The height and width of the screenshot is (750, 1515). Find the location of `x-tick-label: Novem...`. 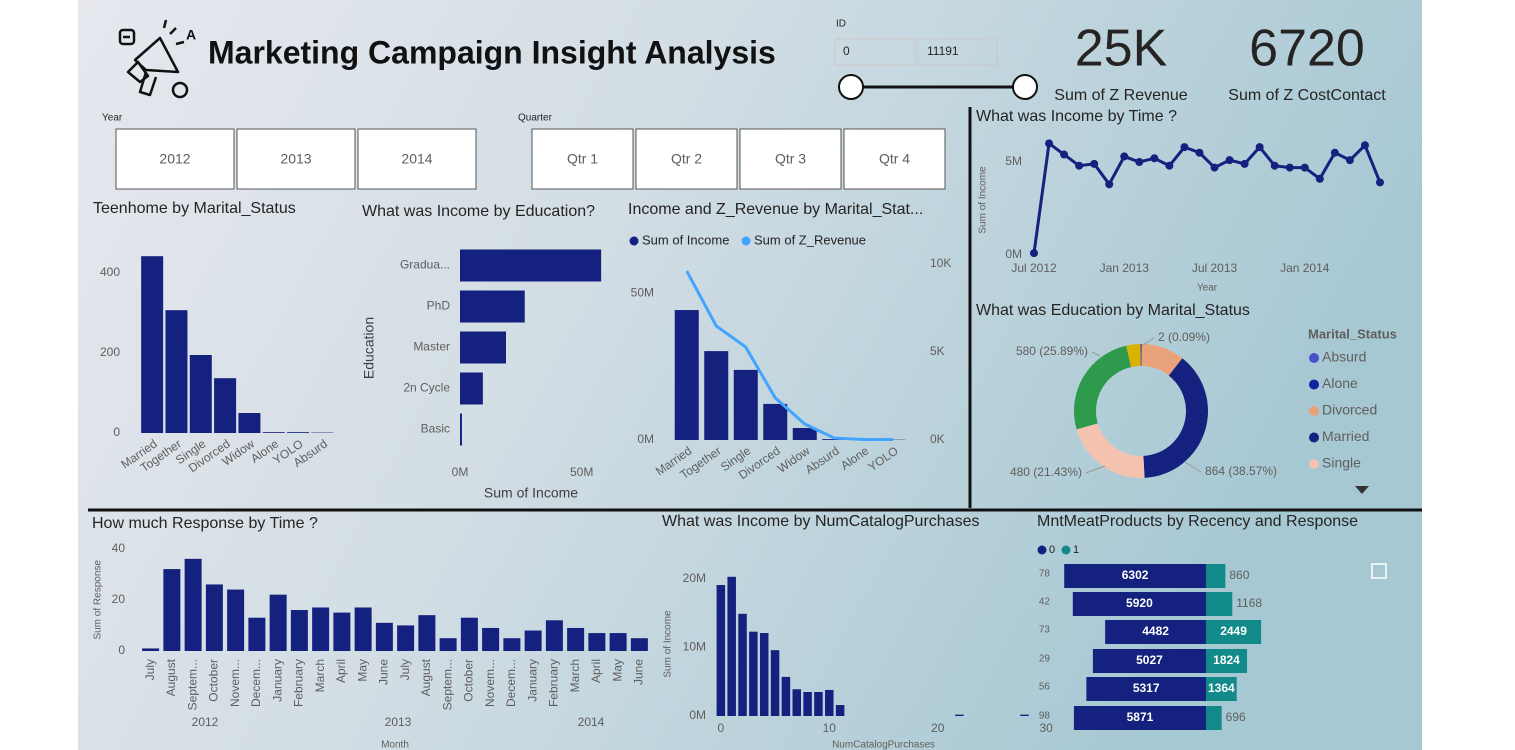

x-tick-label: Novem... is located at coordinates (235, 683).